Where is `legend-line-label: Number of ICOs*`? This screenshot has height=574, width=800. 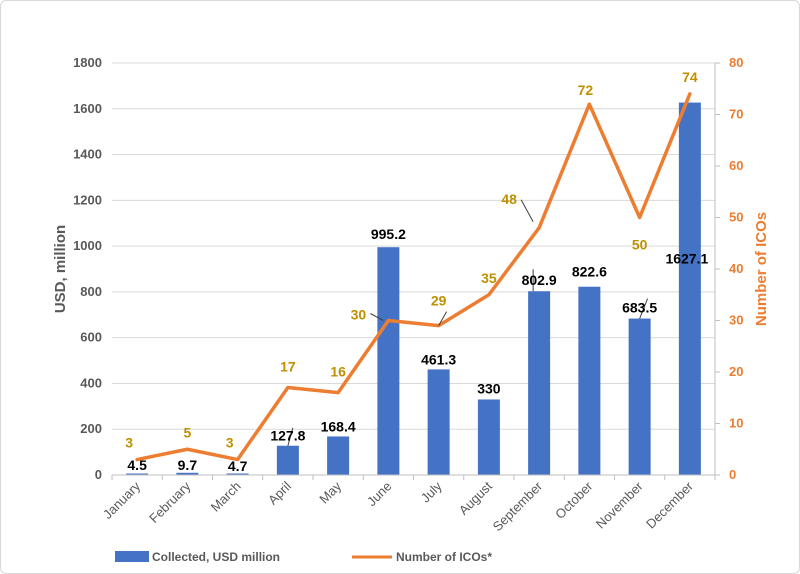 legend-line-label: Number of ICOs* is located at coordinates (444, 557).